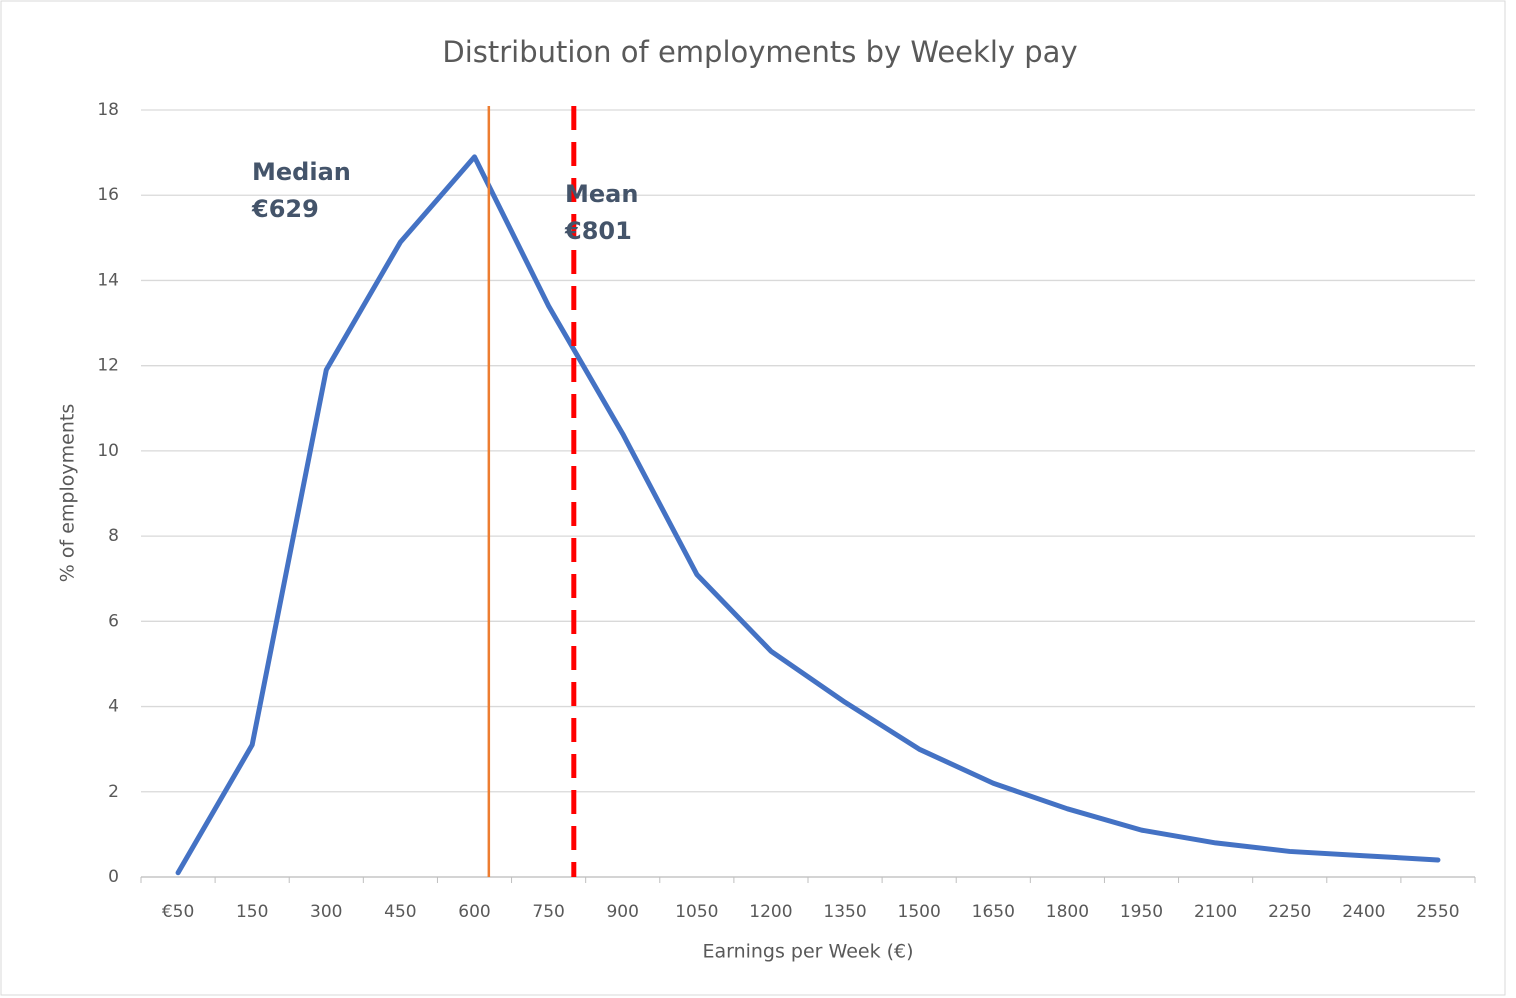 This screenshot has height=998, width=1516. Describe the element at coordinates (1289, 912) in the screenshot. I see `x-tick-label: 2250` at that location.